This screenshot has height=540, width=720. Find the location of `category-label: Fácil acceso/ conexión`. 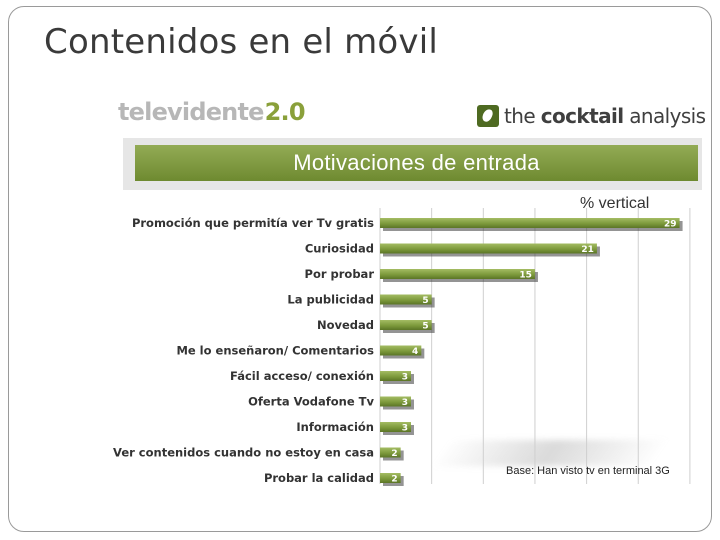

category-label: Fácil acceso/ conexión is located at coordinates (302, 376).